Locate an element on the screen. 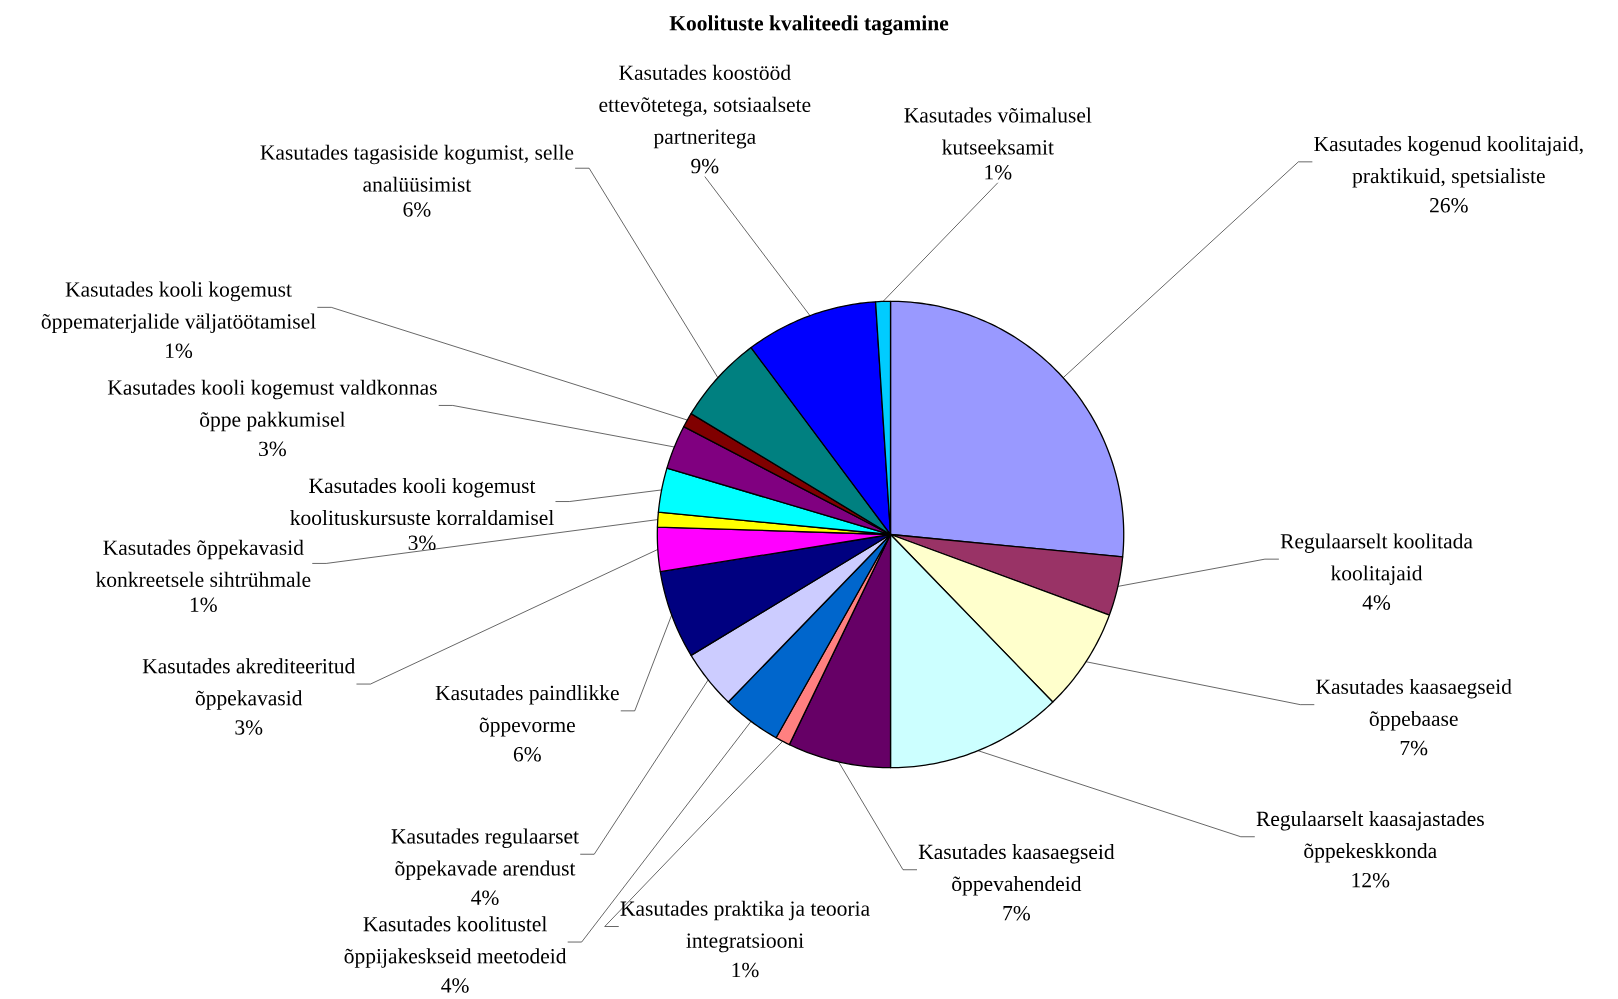 This screenshot has width=1618, height=999. data-label: 9% is located at coordinates (705, 166).